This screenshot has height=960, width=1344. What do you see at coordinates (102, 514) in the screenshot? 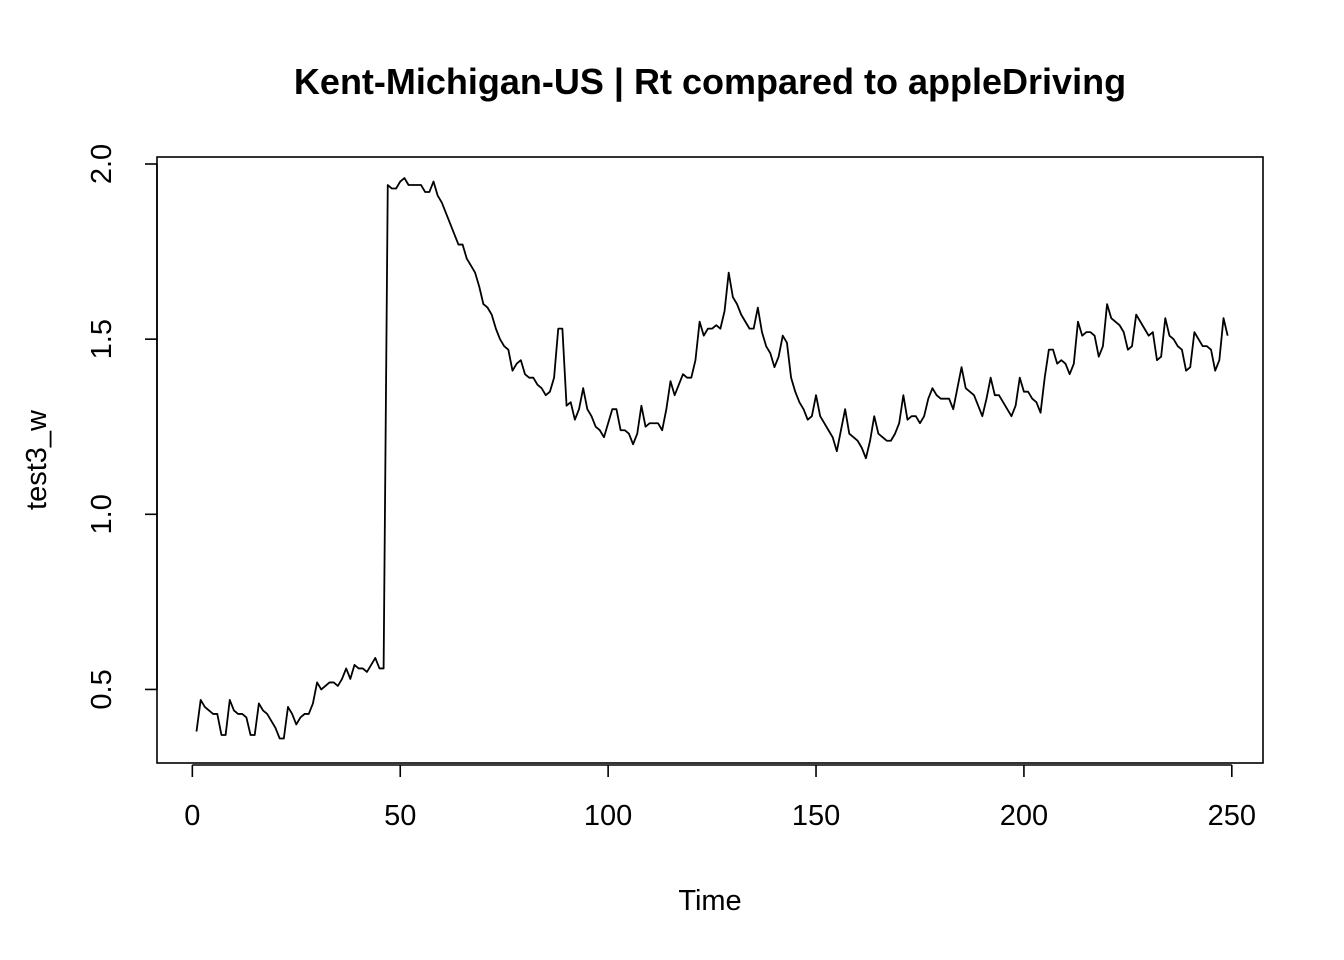
I see `y-tick-label: 1.0` at bounding box center [102, 514].